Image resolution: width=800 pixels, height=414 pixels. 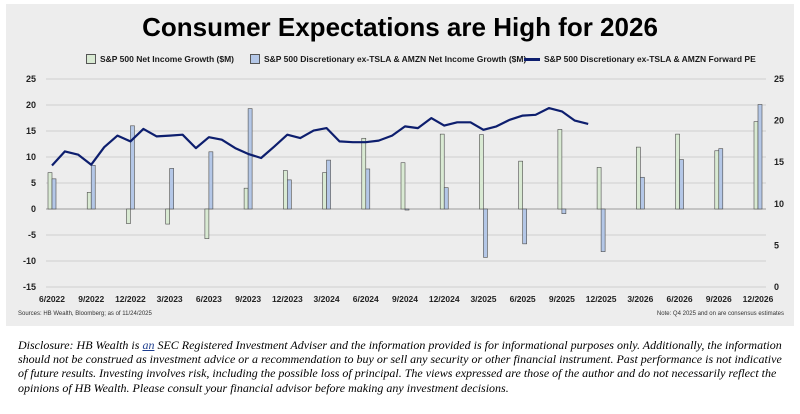 I want to click on x-axis-tick: 3/2024, so click(x=327, y=299).